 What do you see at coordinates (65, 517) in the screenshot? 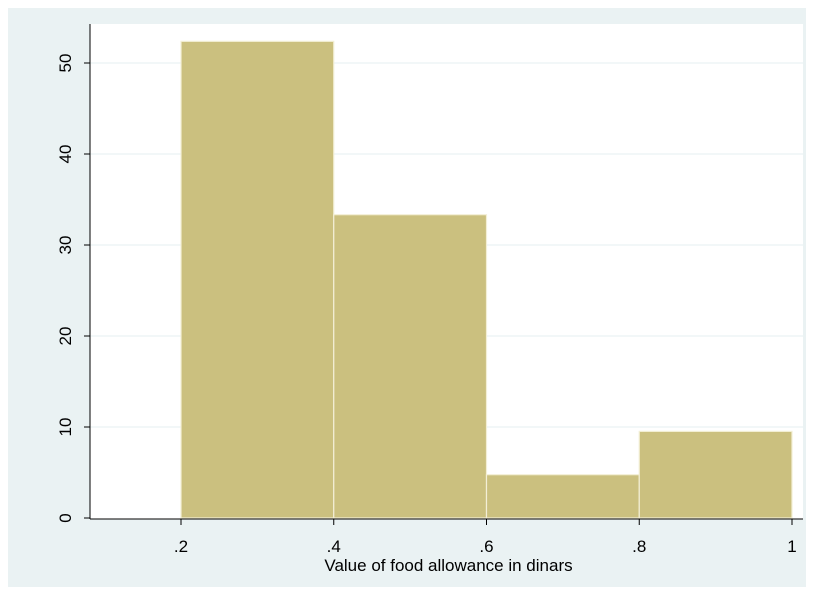
I see `y-tick-label: 0` at bounding box center [65, 517].